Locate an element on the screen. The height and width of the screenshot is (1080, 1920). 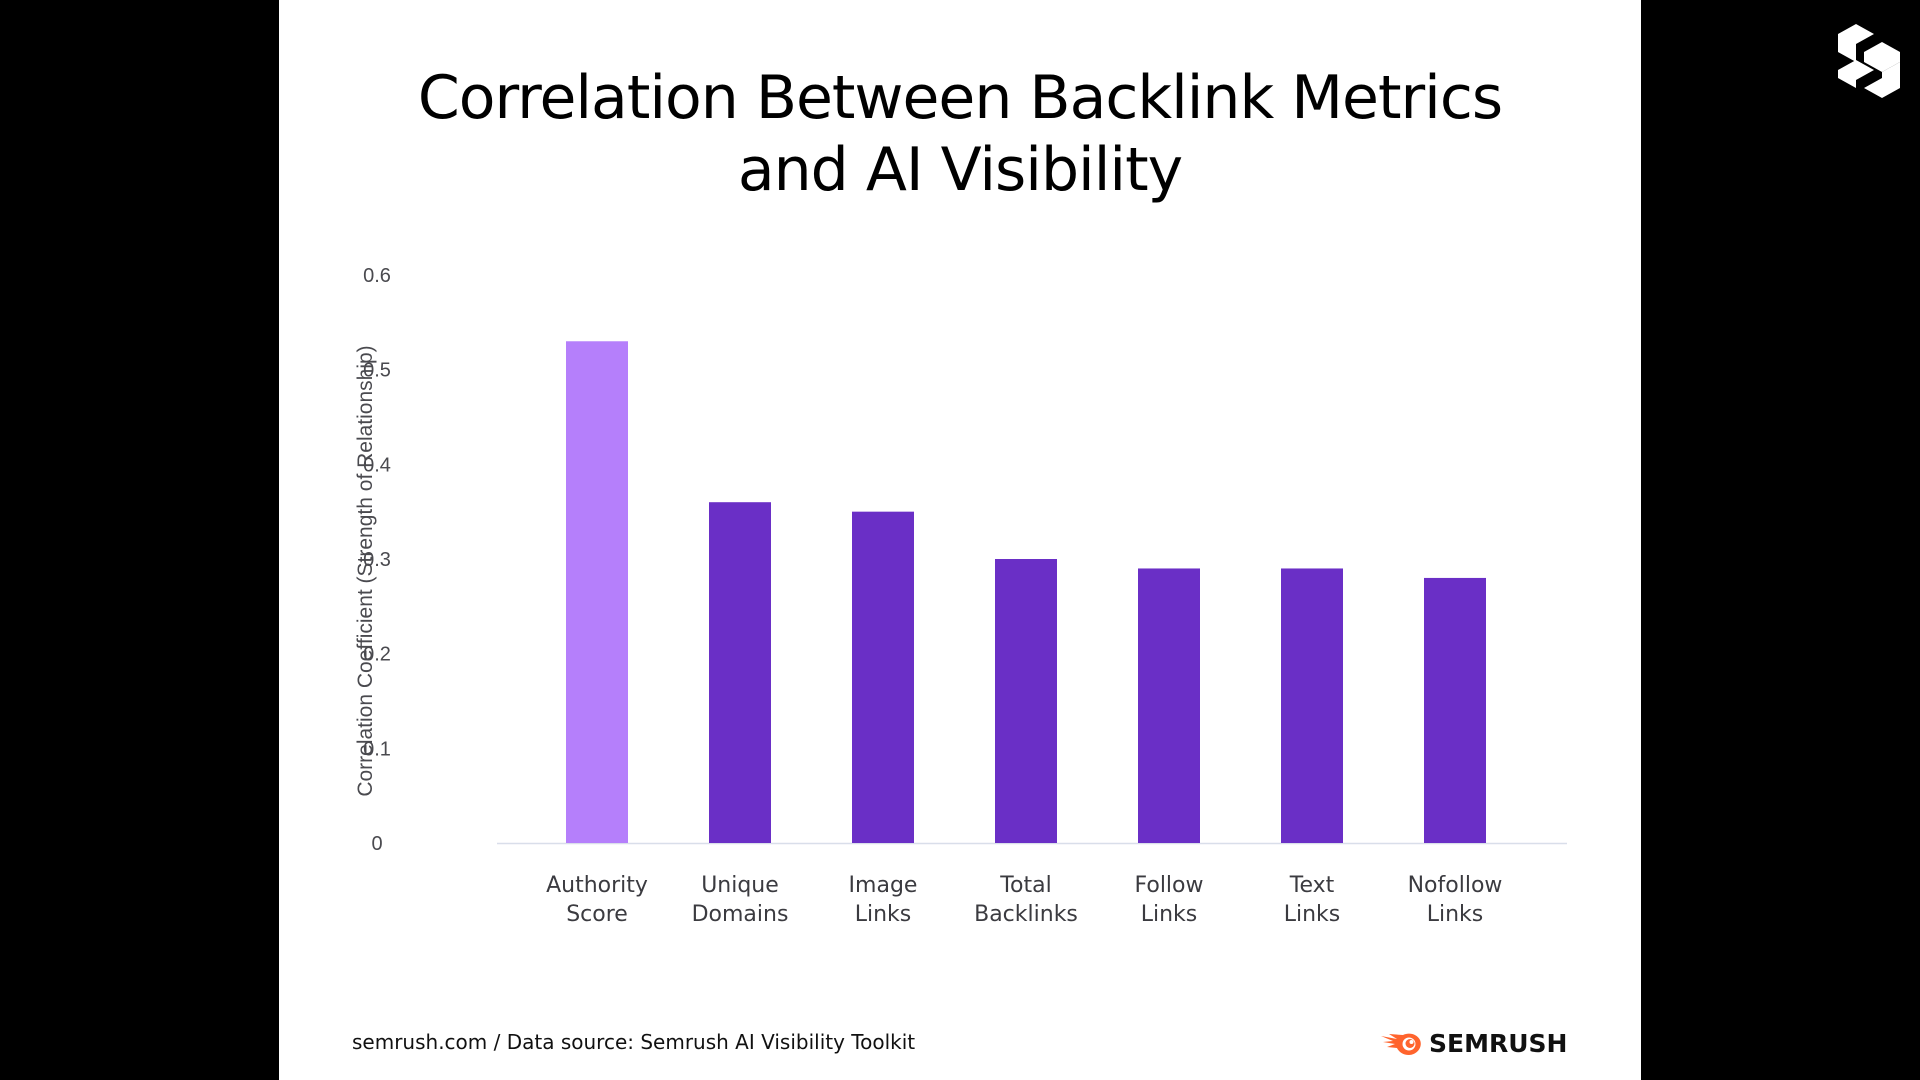
x-tick-label-line: Total is located at coordinates (1025, 885).